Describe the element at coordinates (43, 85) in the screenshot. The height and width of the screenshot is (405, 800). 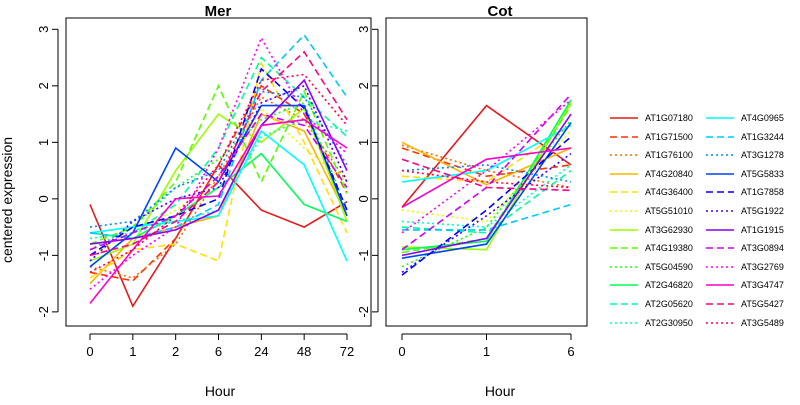
I see `y-tick-label: 2` at that location.